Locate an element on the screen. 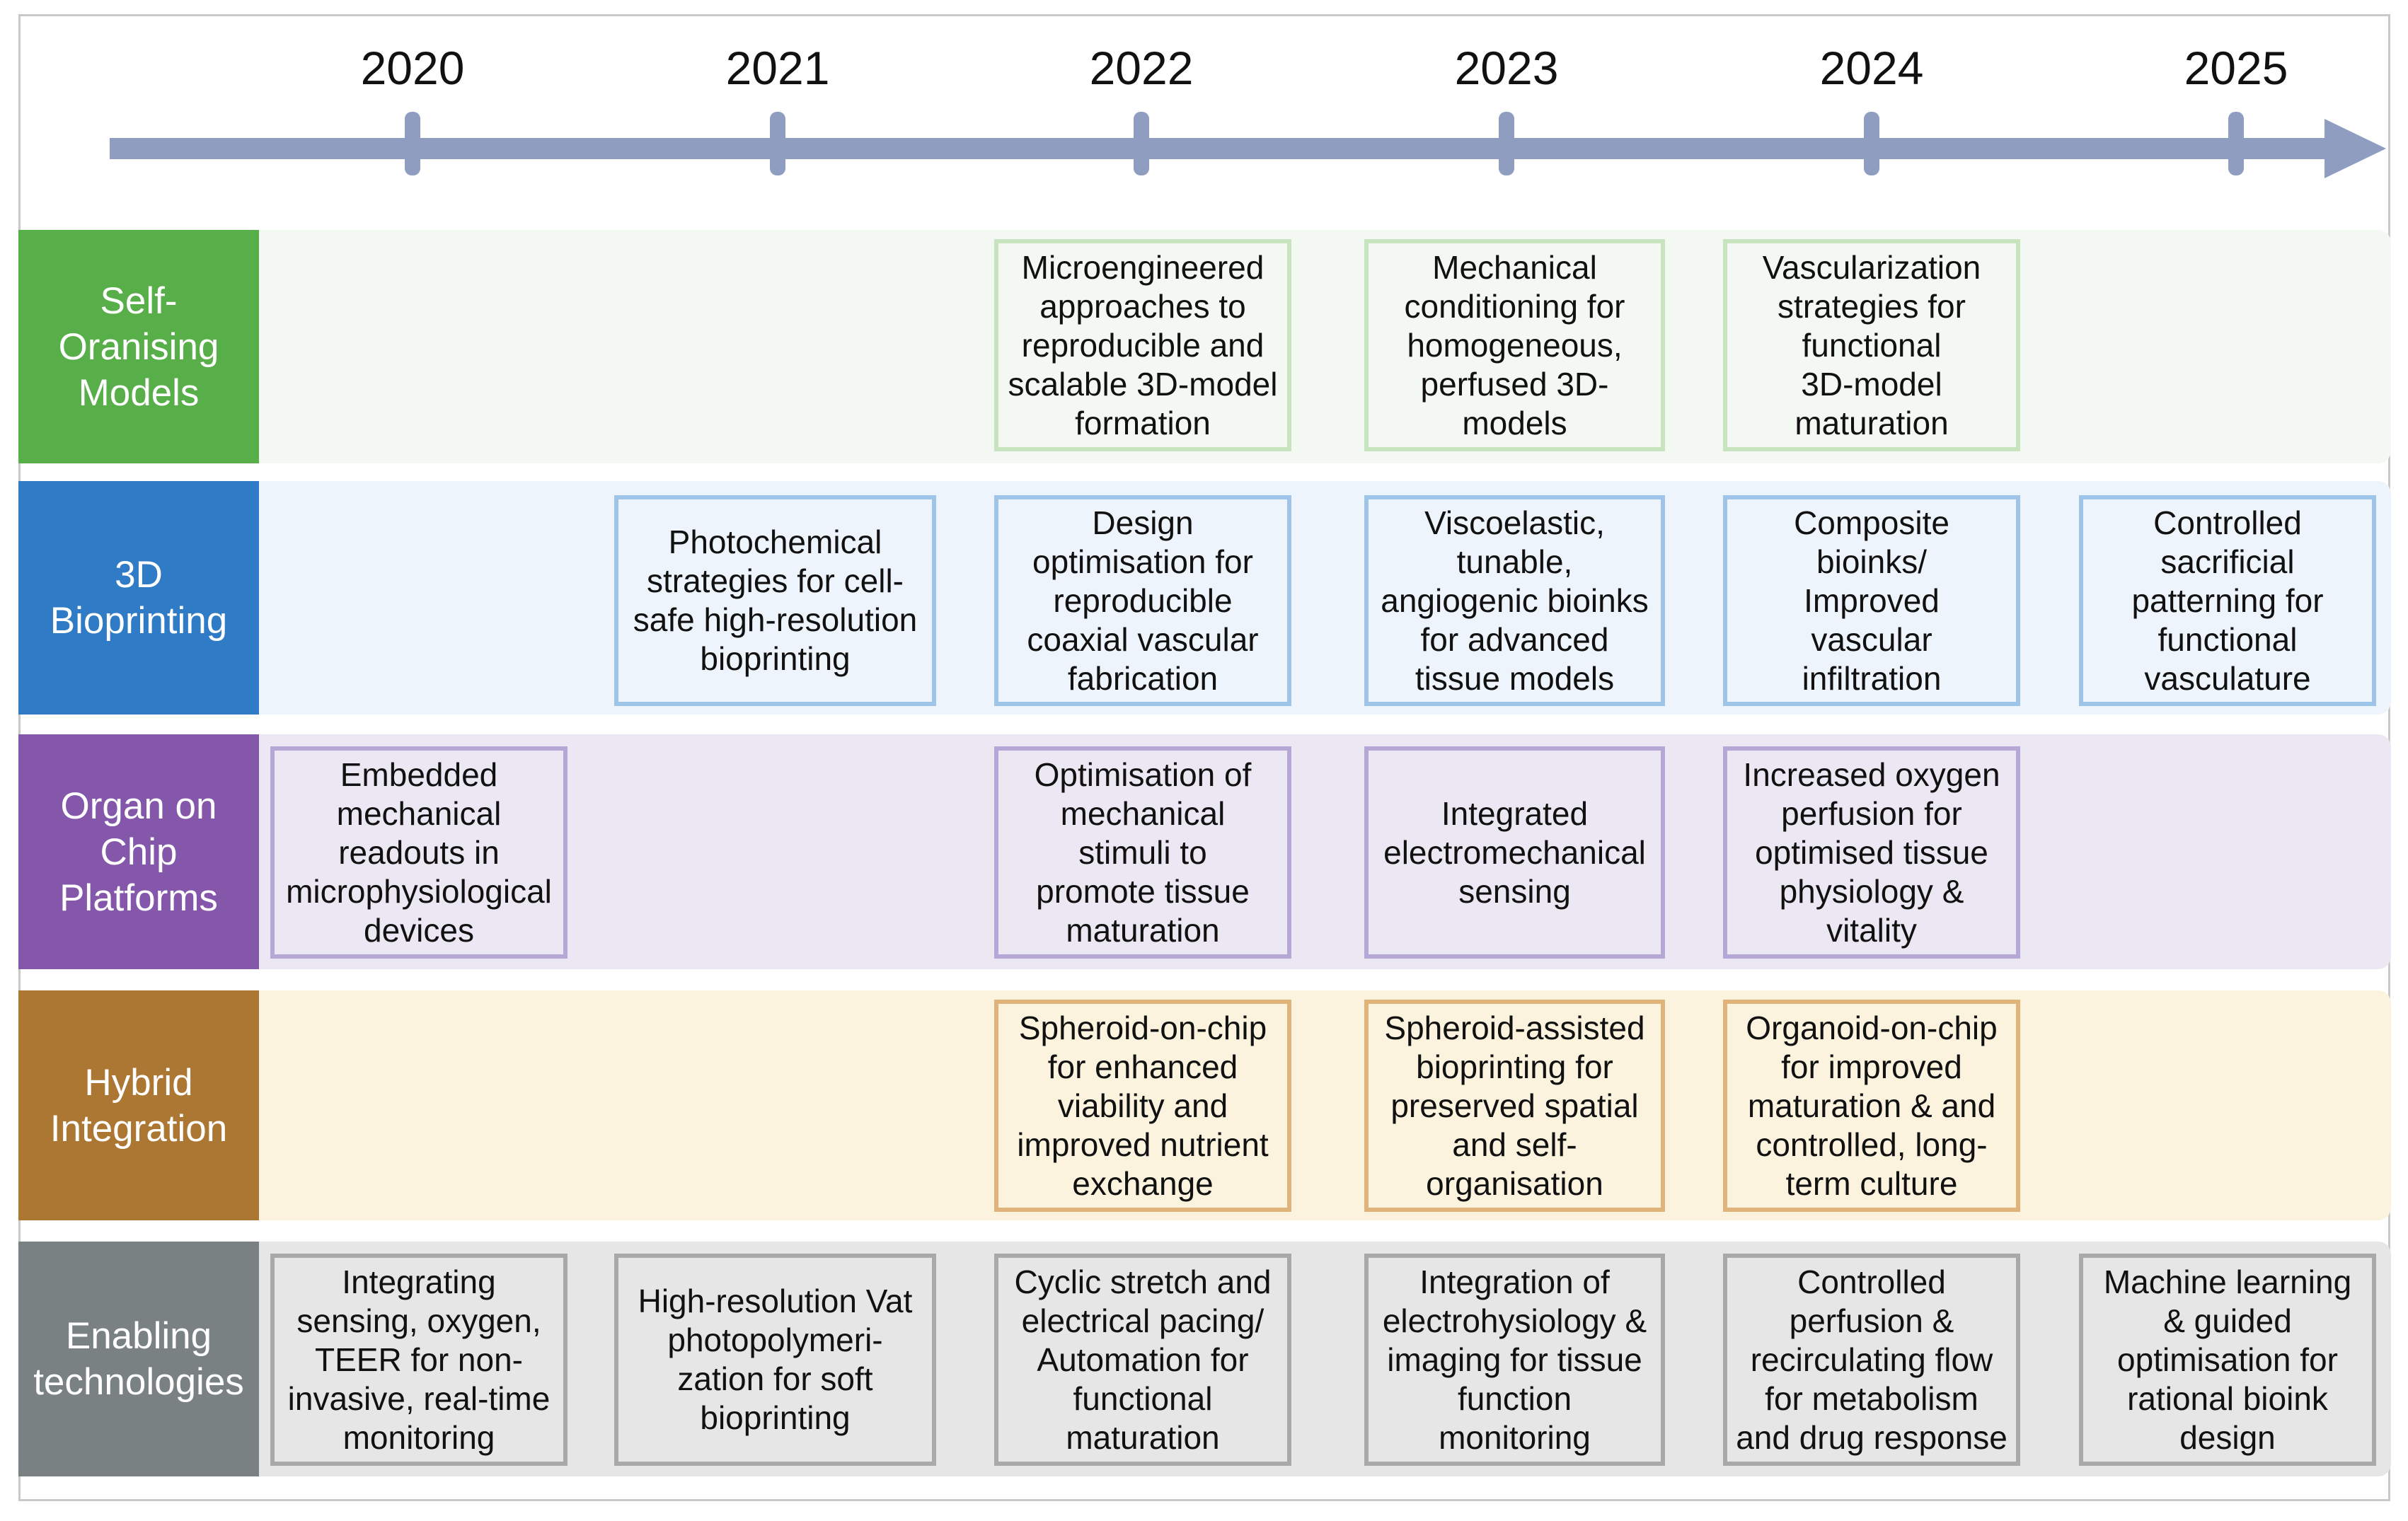 Image resolution: width=2408 pixels, height=1521 pixels. year-tick-2022 is located at coordinates (1141, 143).